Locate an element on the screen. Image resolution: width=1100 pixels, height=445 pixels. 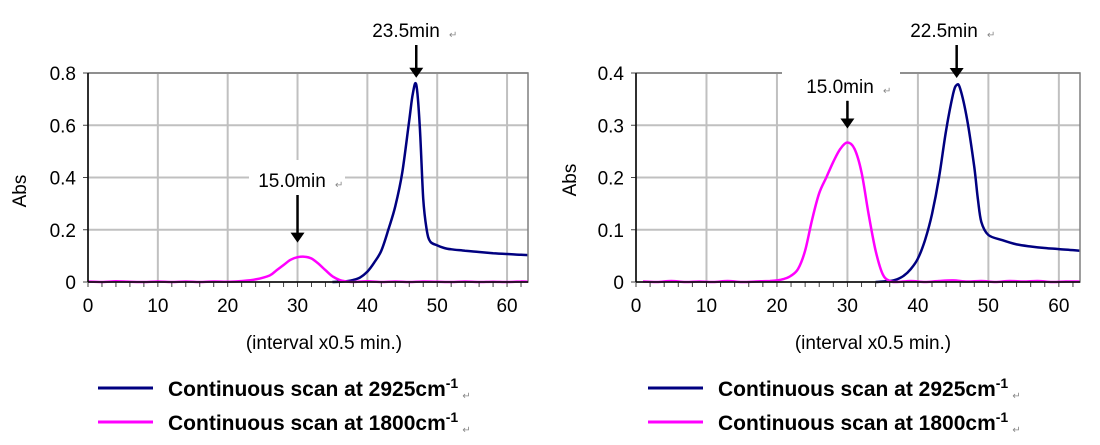
left-chart-series-2925-line is located at coordinates (430, 182).